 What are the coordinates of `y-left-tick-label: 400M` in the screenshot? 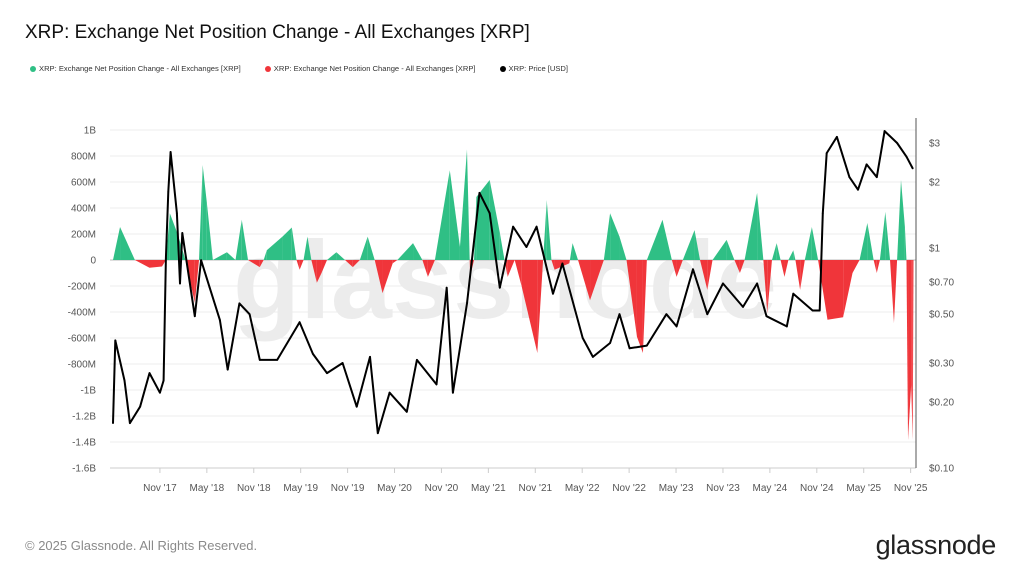 It's located at (83, 209).